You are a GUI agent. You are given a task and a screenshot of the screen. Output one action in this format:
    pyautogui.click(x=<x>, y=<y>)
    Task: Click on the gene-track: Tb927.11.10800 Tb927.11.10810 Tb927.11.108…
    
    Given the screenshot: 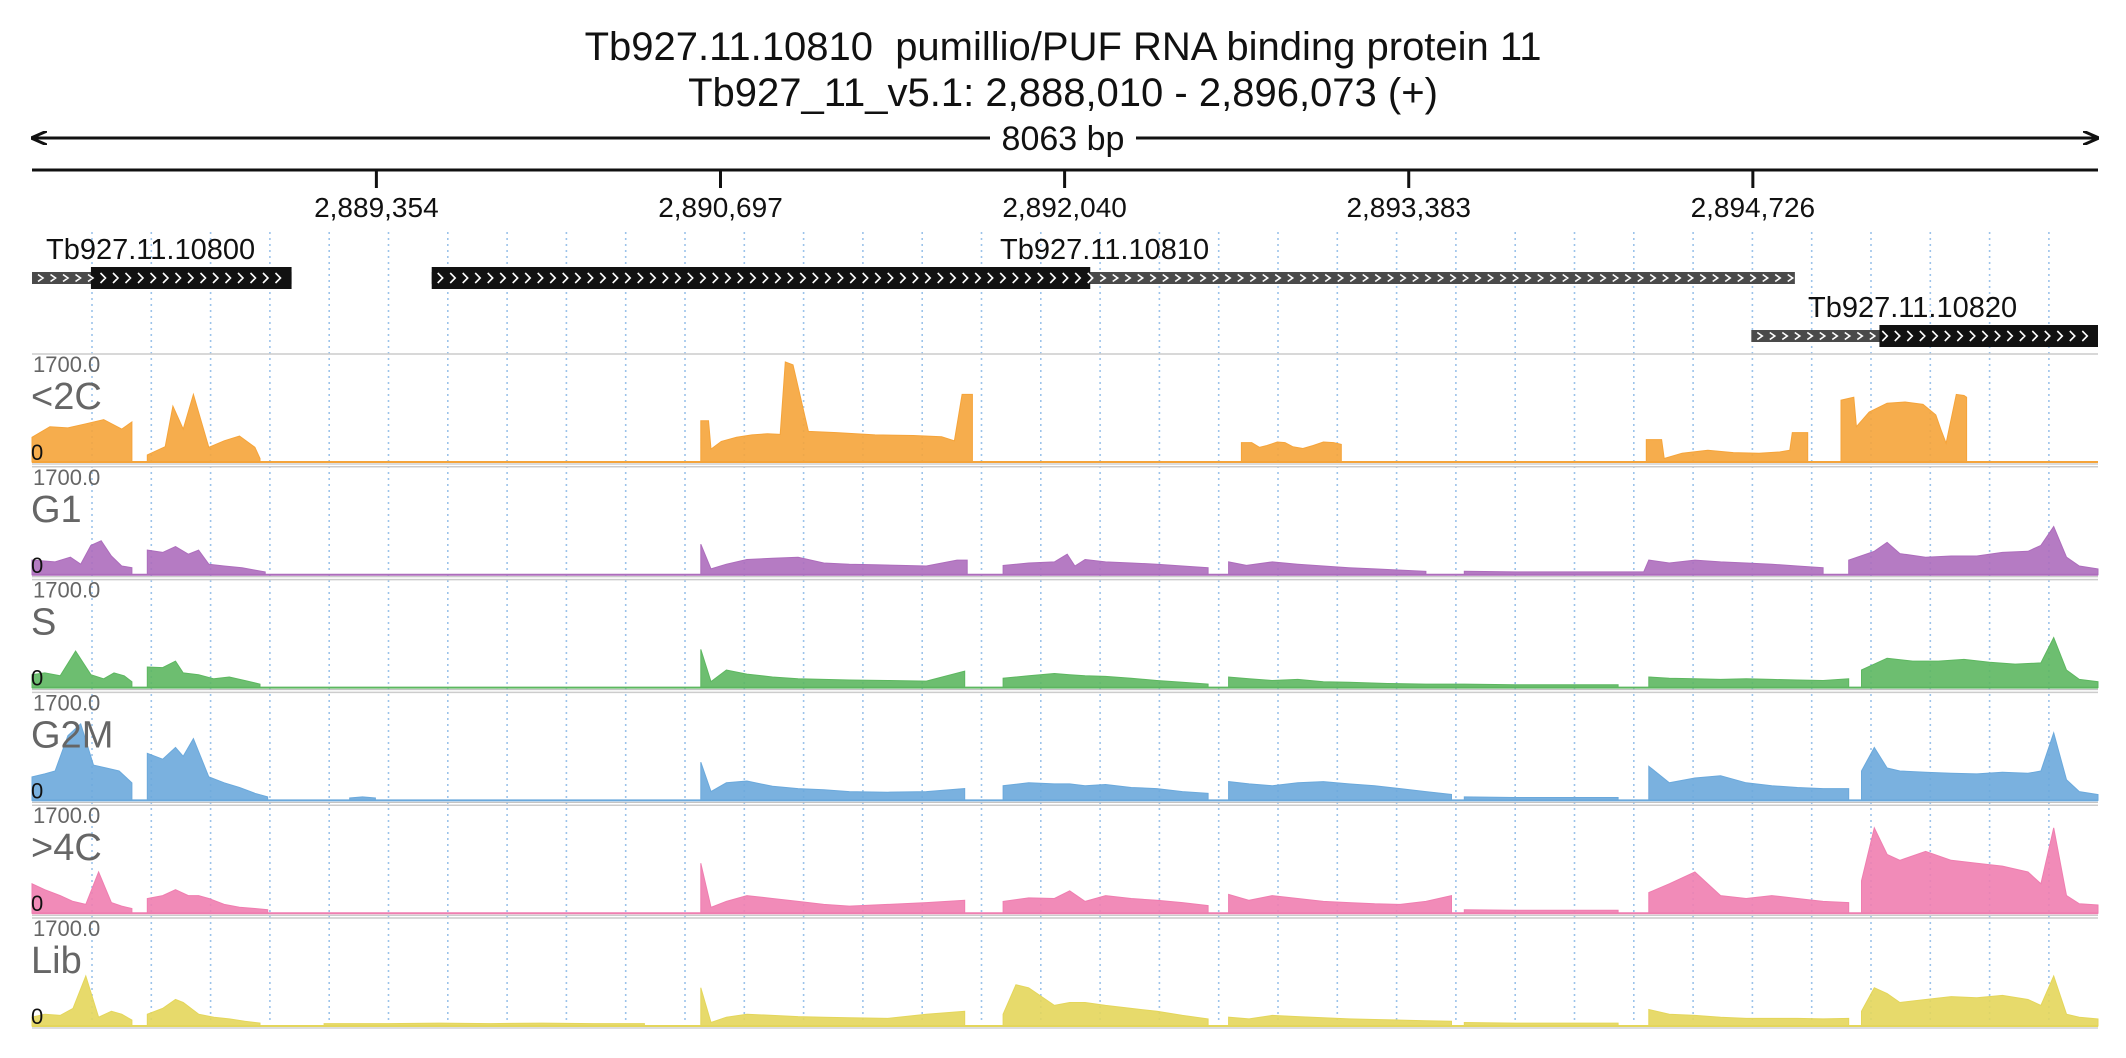 What is the action you would take?
    pyautogui.click(x=1065, y=290)
    